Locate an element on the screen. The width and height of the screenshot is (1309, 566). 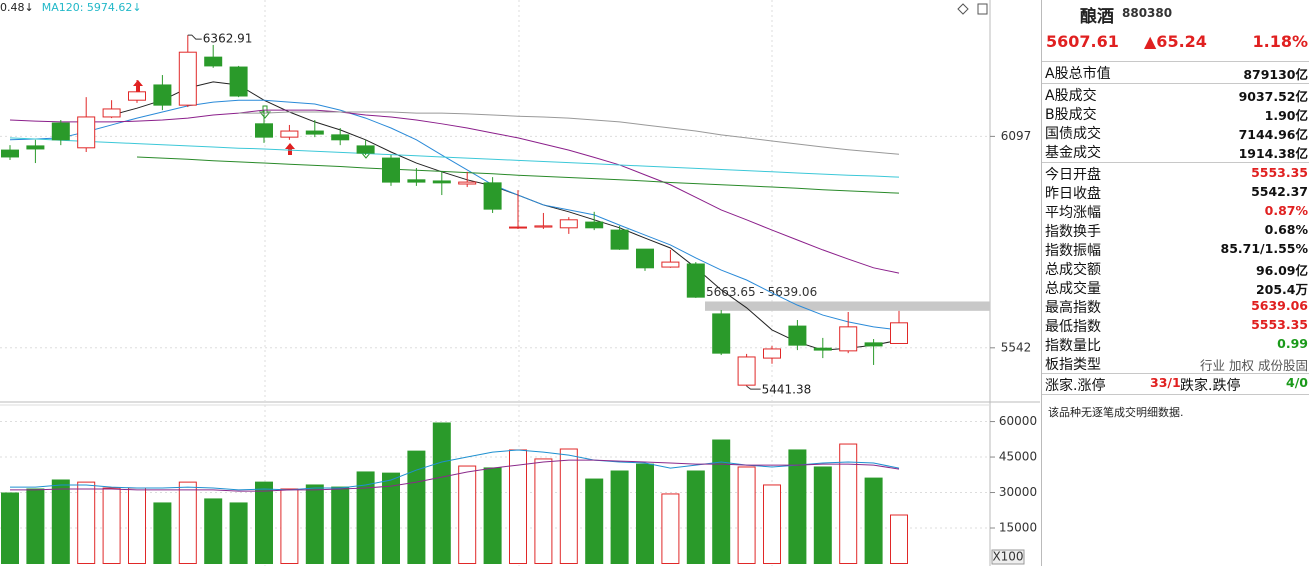
y-tick-label: 6097 is located at coordinates (1016, 136).